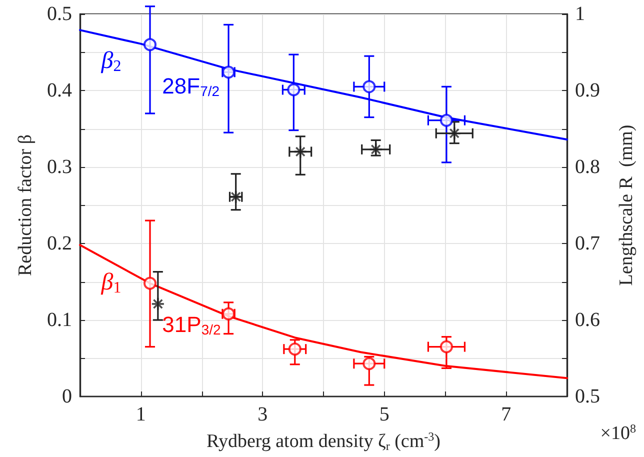  I want to click on y-tick-label: 0, so click(67, 397).